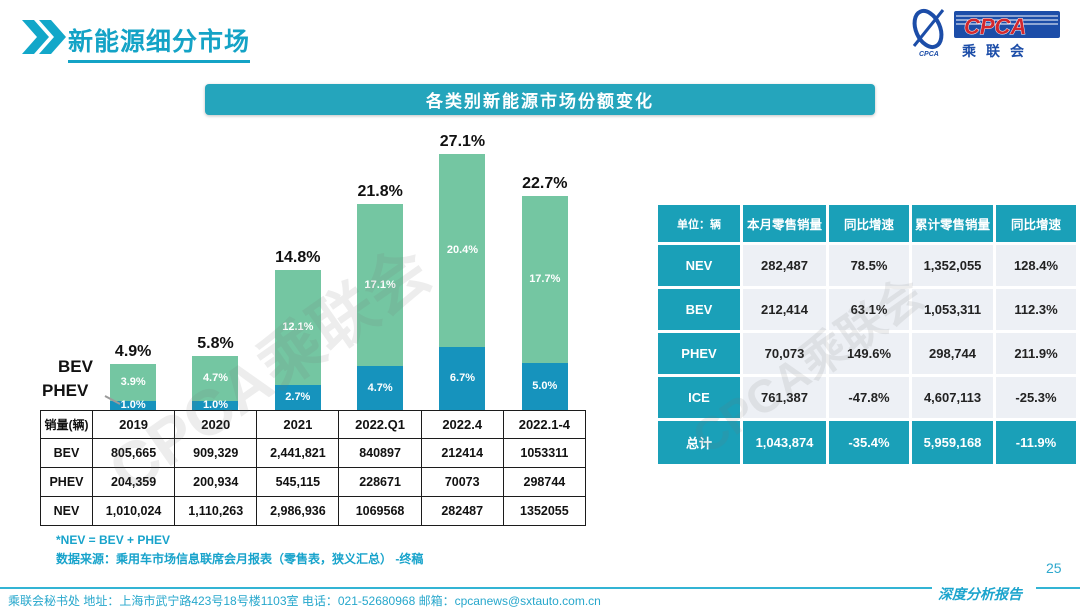 Image resolution: width=1080 pixels, height=608 pixels. What do you see at coordinates (1036, 397) in the screenshot?
I see `summary-value-cell: -25.3%` at bounding box center [1036, 397].